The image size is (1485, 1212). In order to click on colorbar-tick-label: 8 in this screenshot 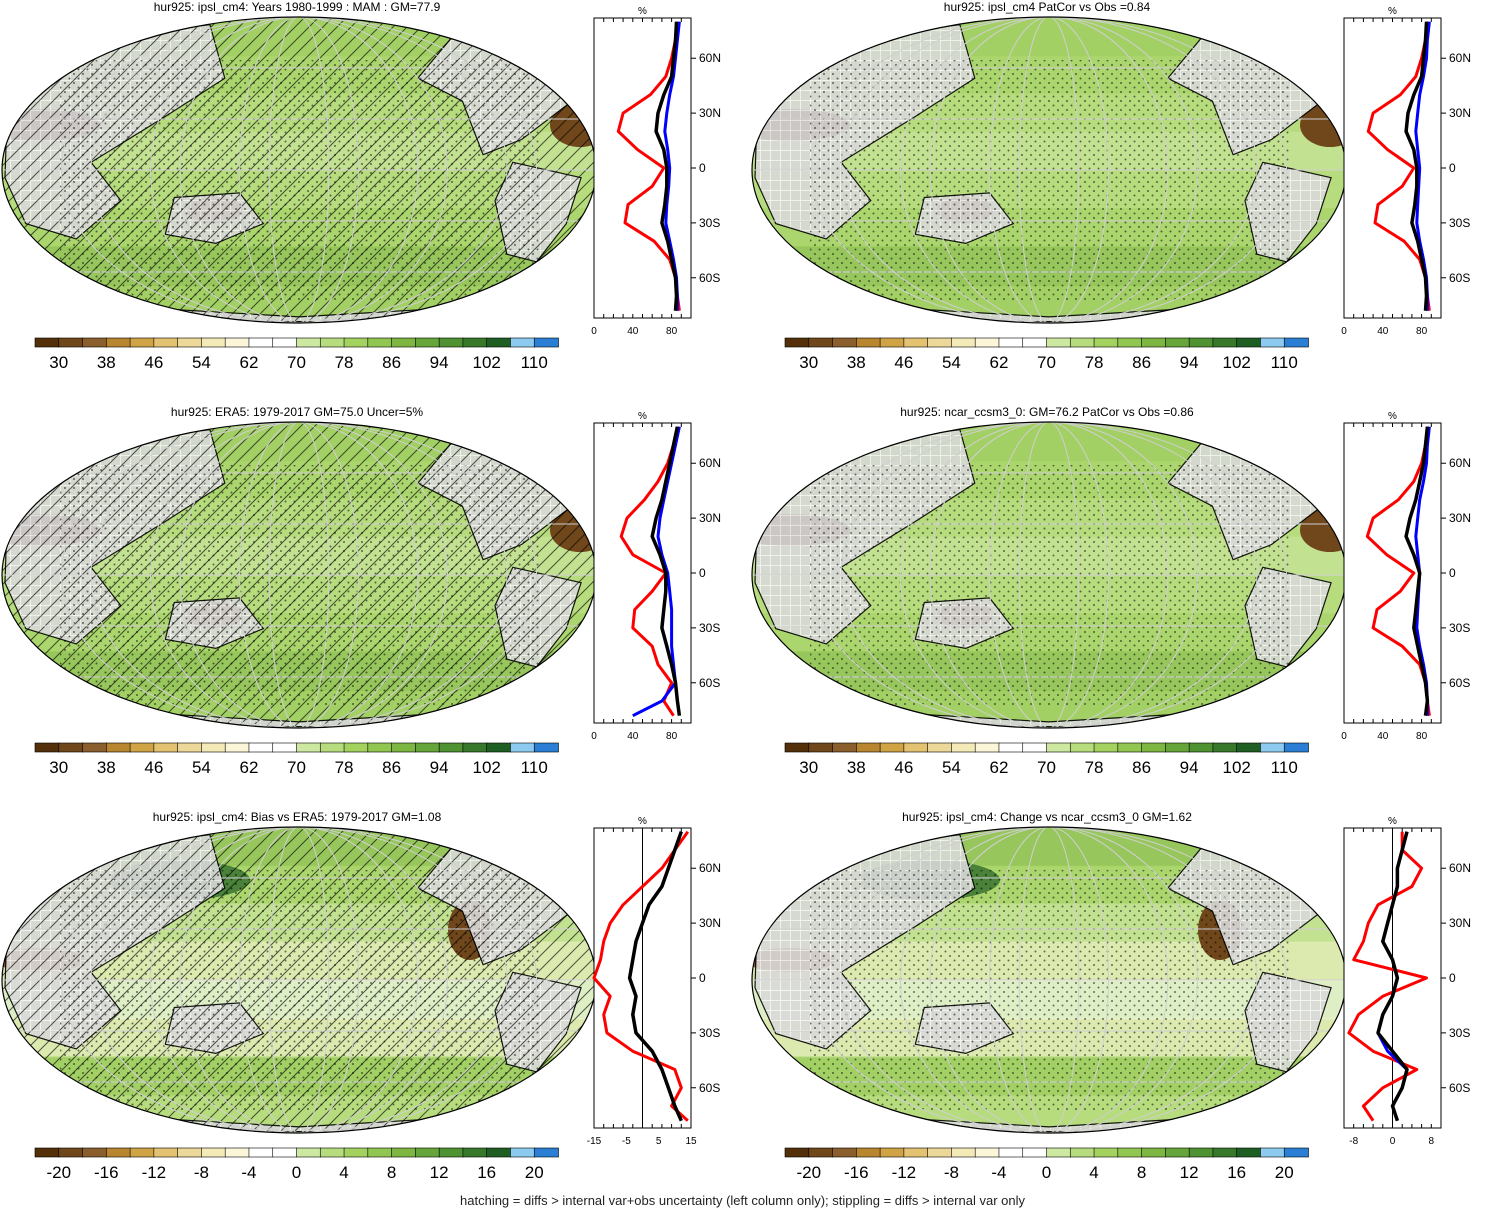, I will do `click(1141, 1172)`.